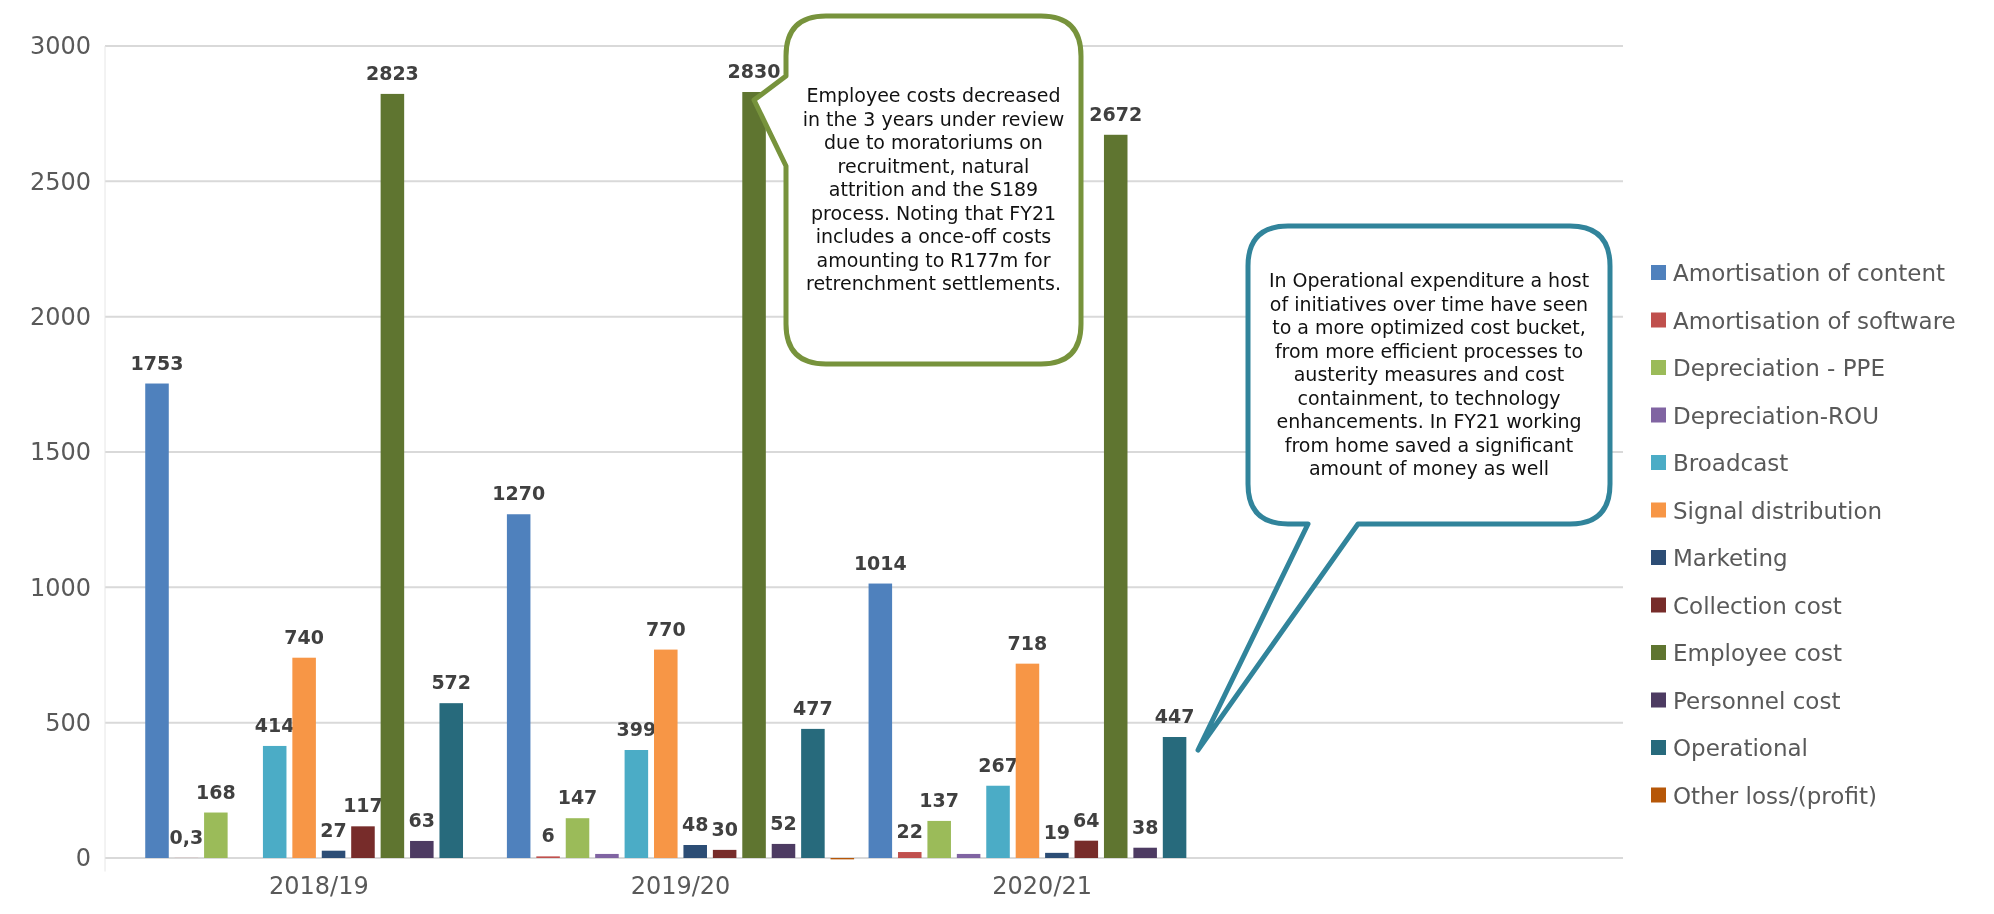 The width and height of the screenshot is (1994, 914). Describe the element at coordinates (333, 829) in the screenshot. I see `data-label: 27` at that location.